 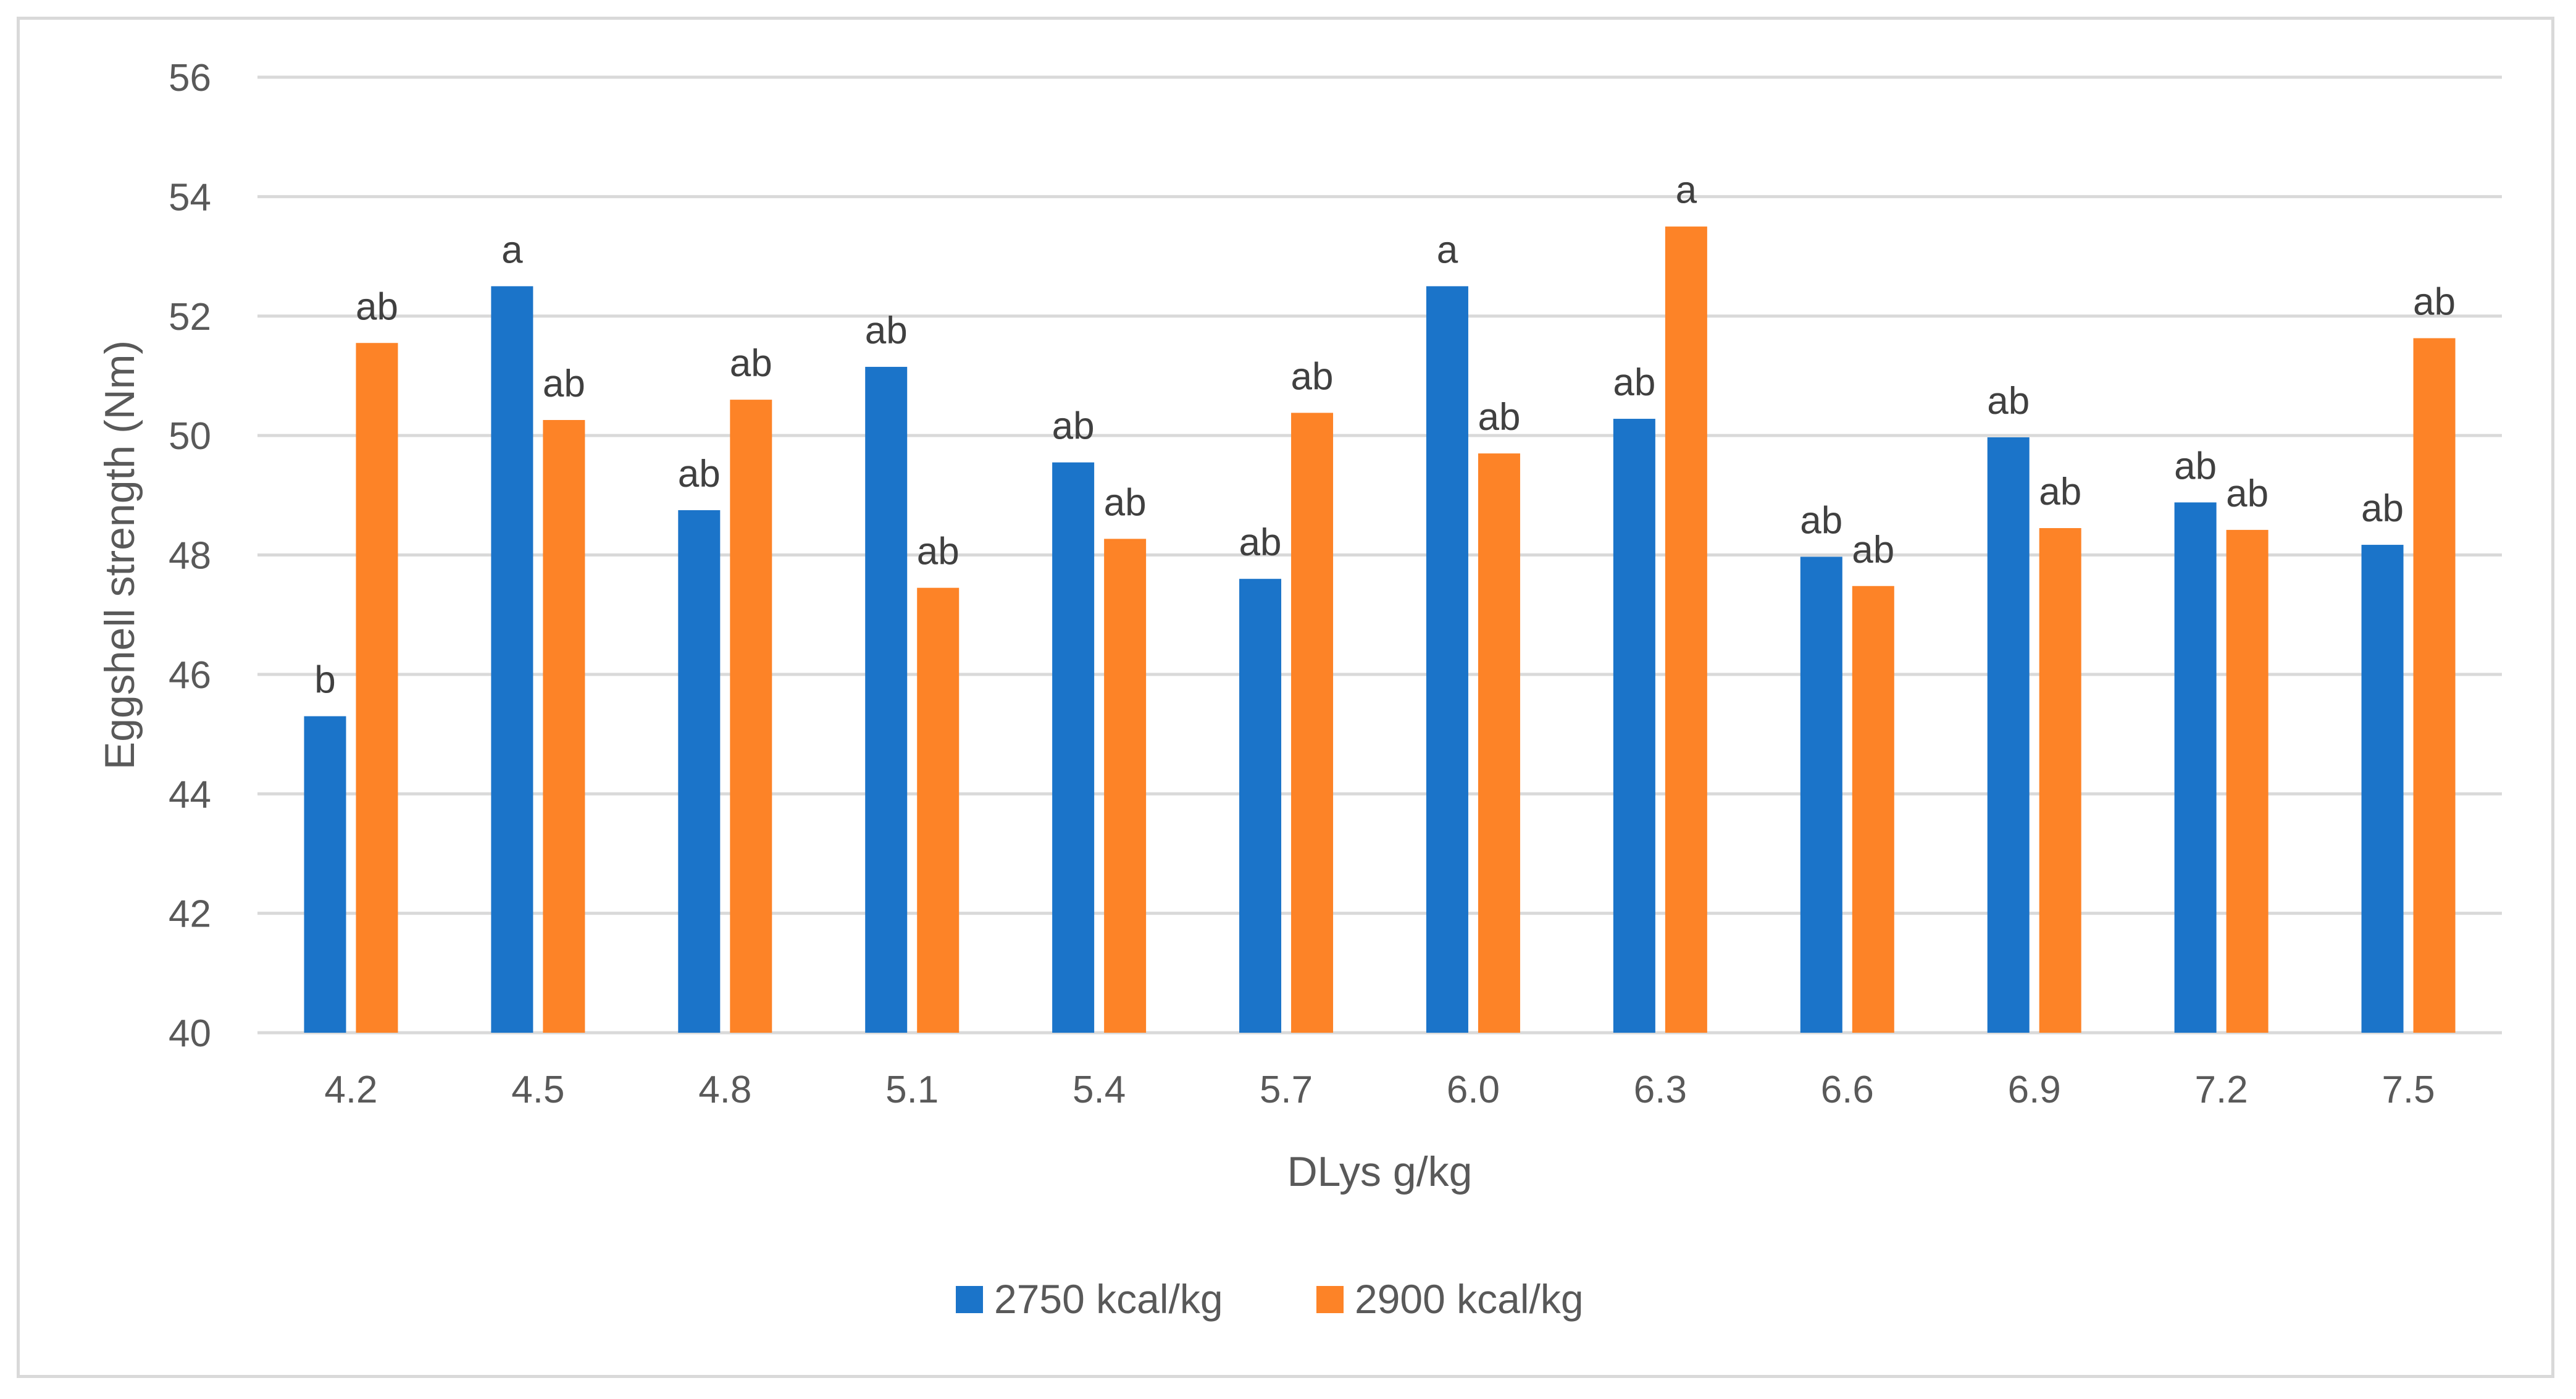 I want to click on y-tick-label: 52, so click(x=190, y=317).